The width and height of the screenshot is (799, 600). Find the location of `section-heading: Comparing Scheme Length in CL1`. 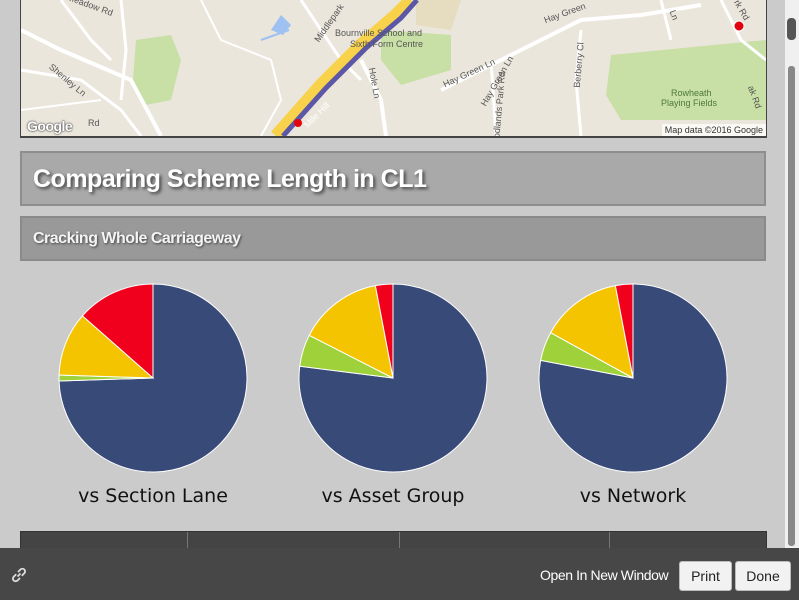

section-heading: Comparing Scheme Length in CL1 is located at coordinates (393, 178).